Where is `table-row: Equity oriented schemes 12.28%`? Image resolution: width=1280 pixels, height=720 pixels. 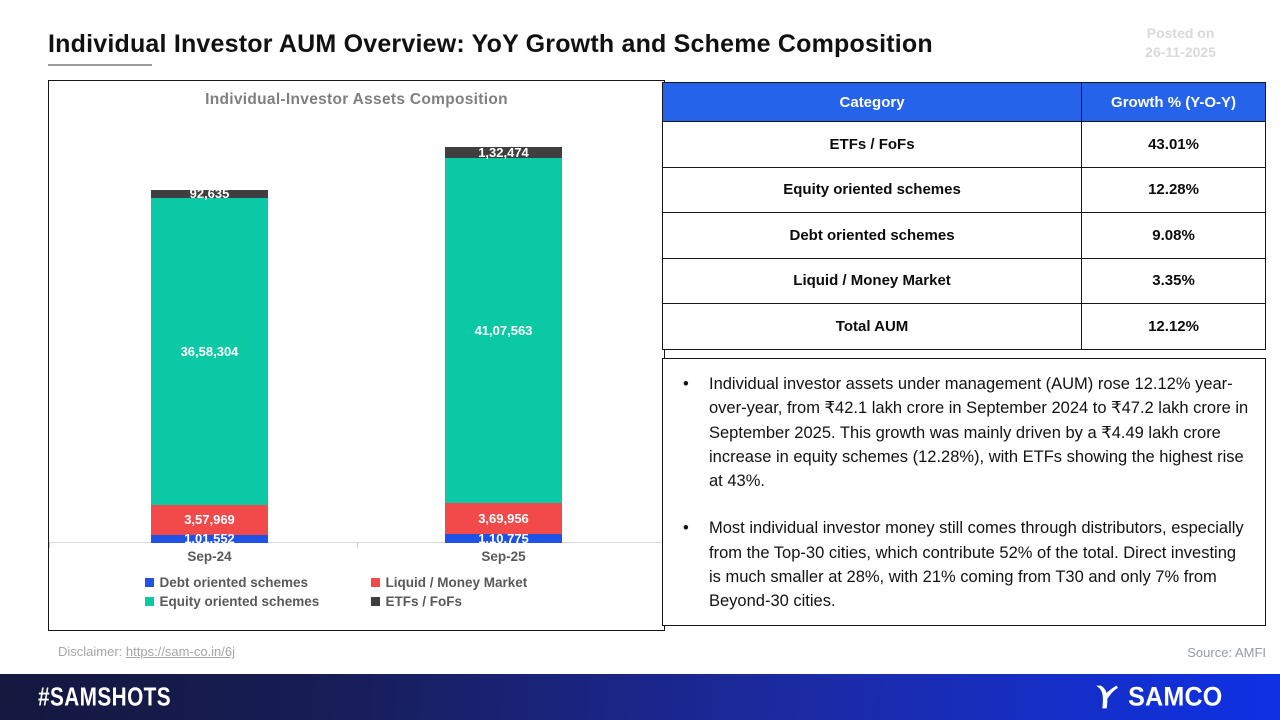
table-row: Equity oriented schemes 12.28% is located at coordinates (963, 189).